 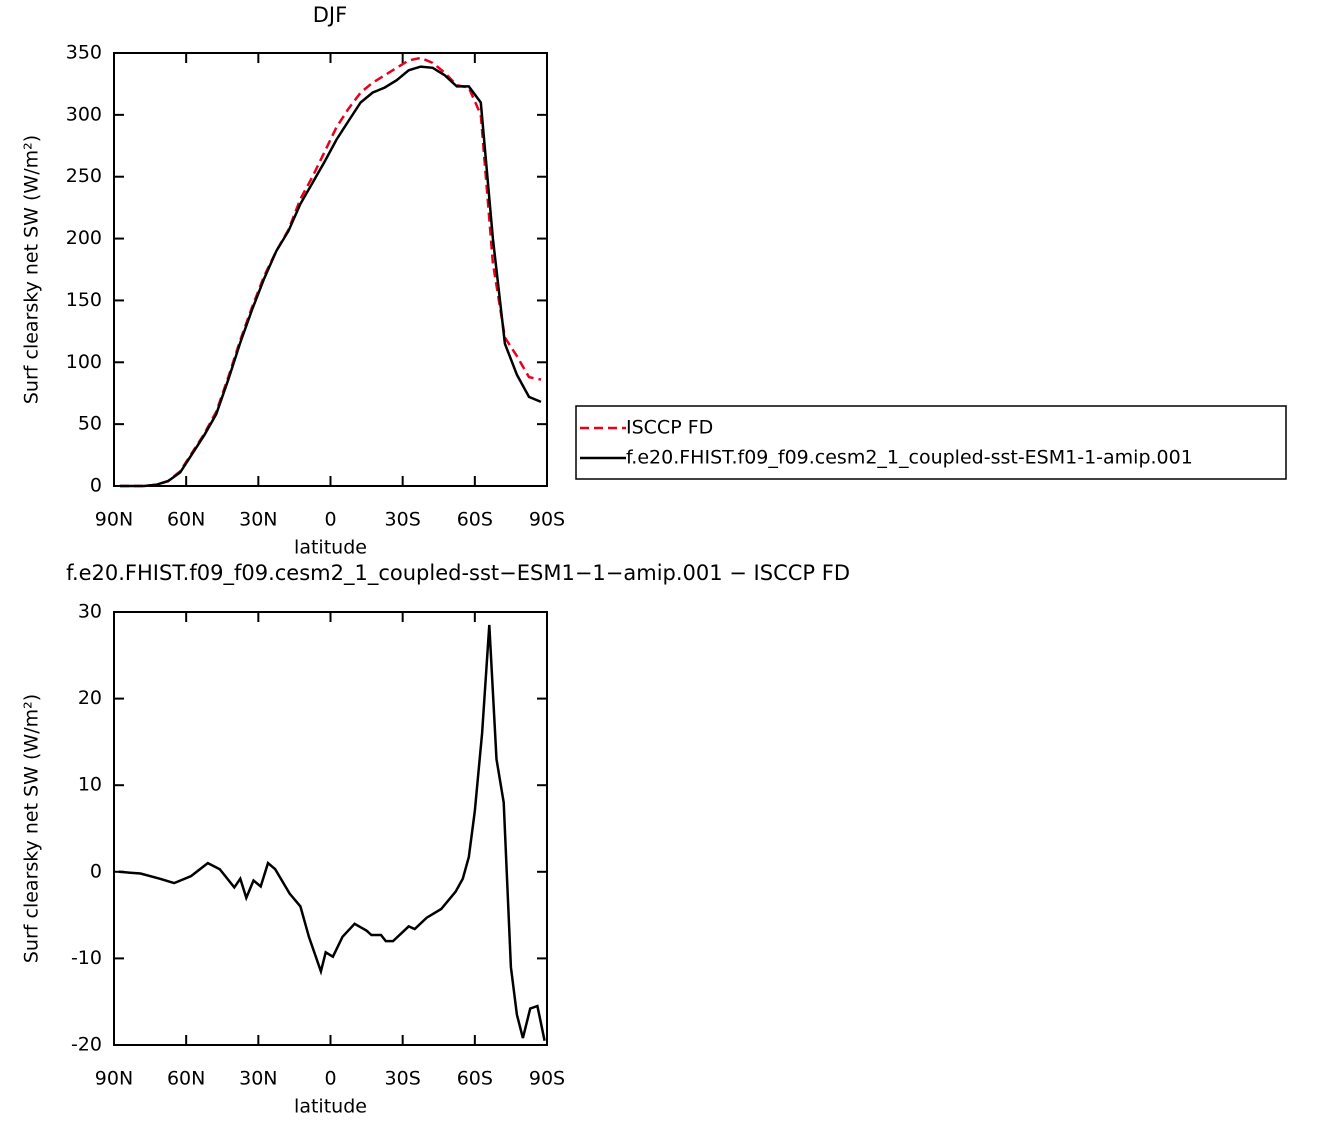 I want to click on y-tick-label: 350, so click(x=84, y=53).